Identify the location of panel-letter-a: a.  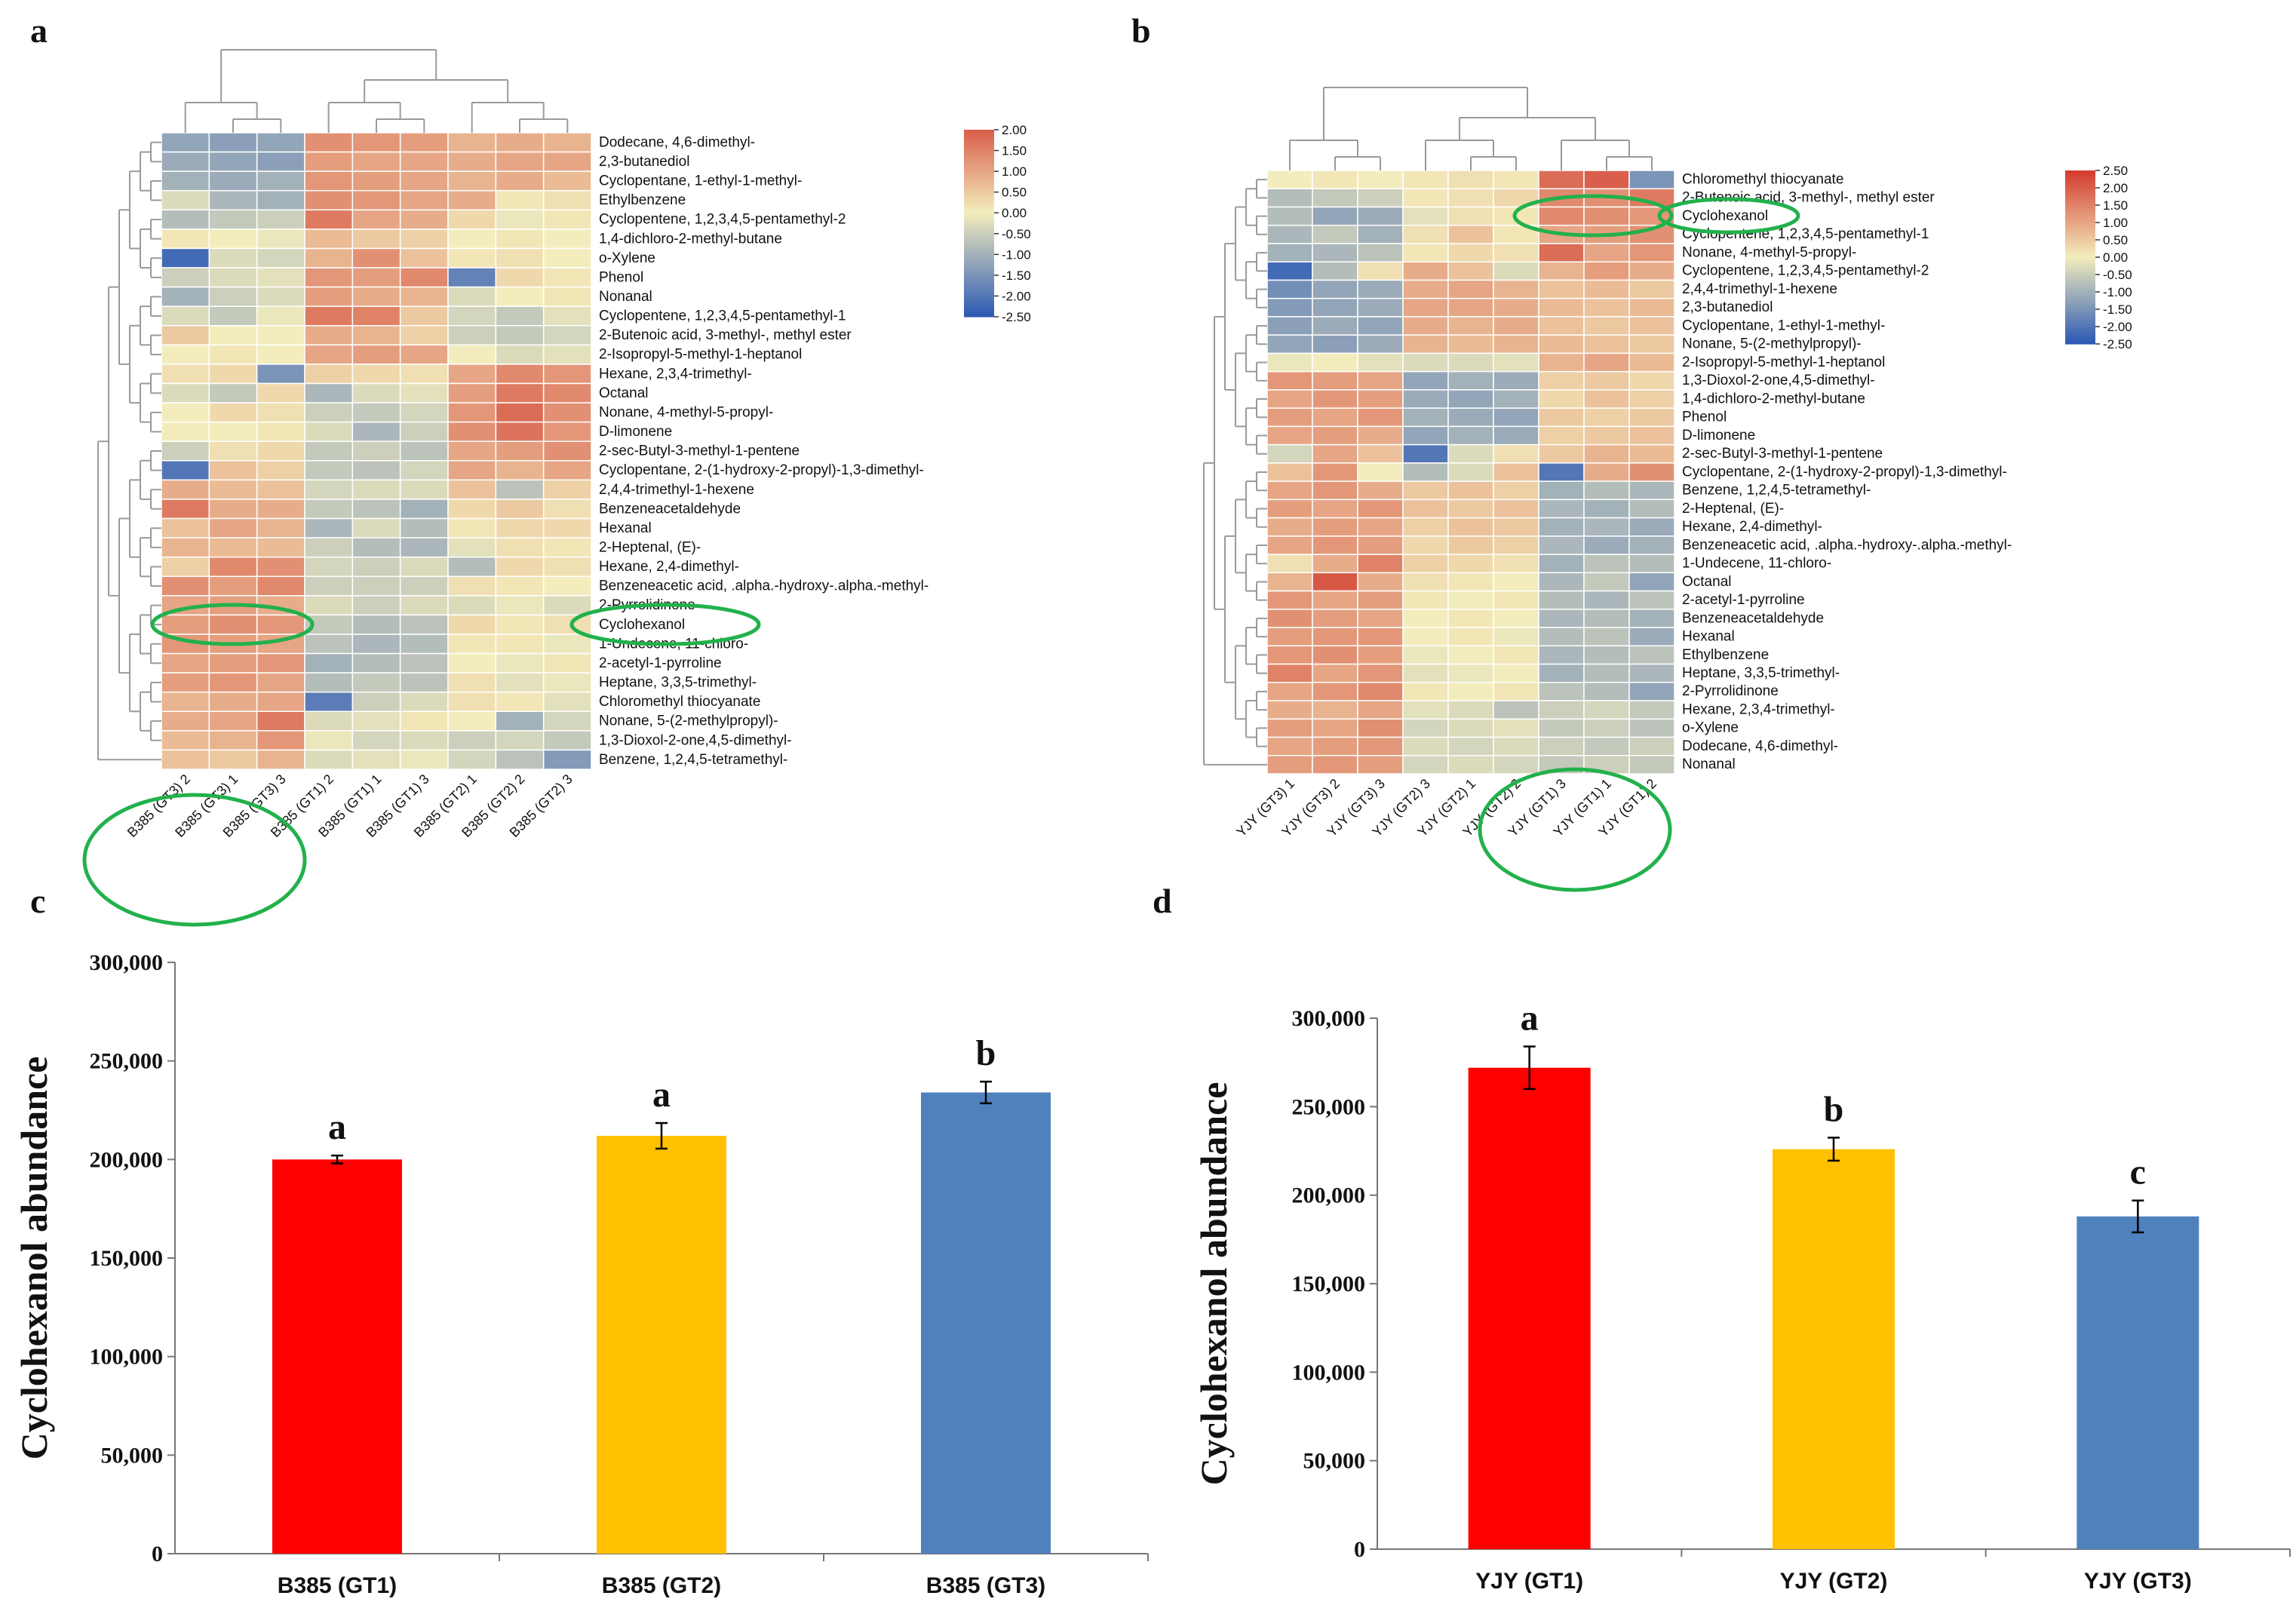
(39, 30).